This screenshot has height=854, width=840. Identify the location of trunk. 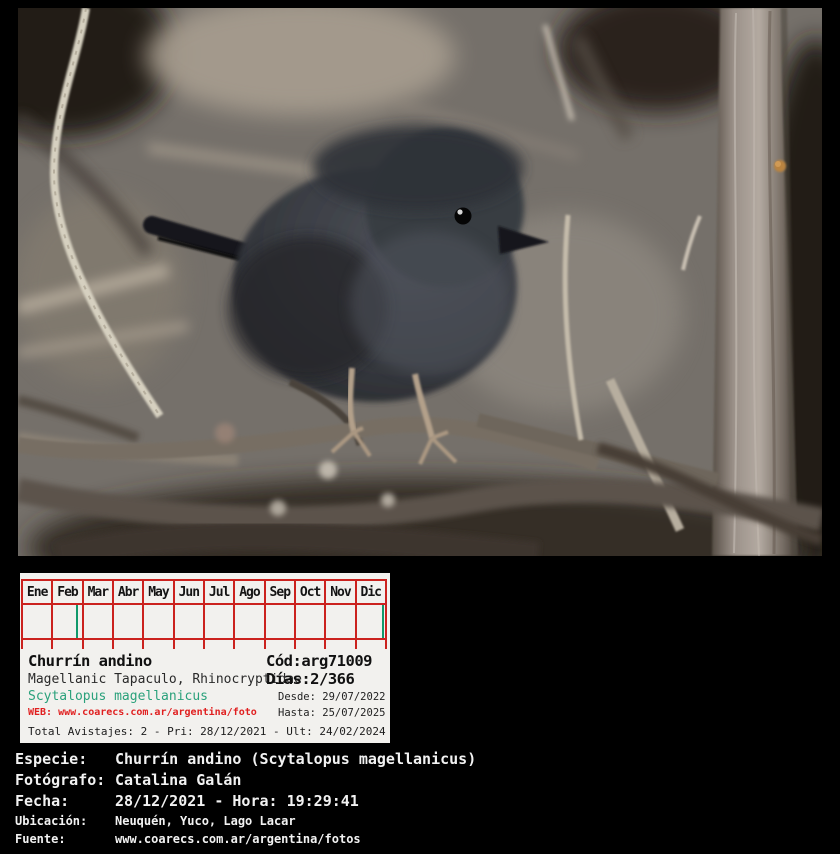
(755, 282).